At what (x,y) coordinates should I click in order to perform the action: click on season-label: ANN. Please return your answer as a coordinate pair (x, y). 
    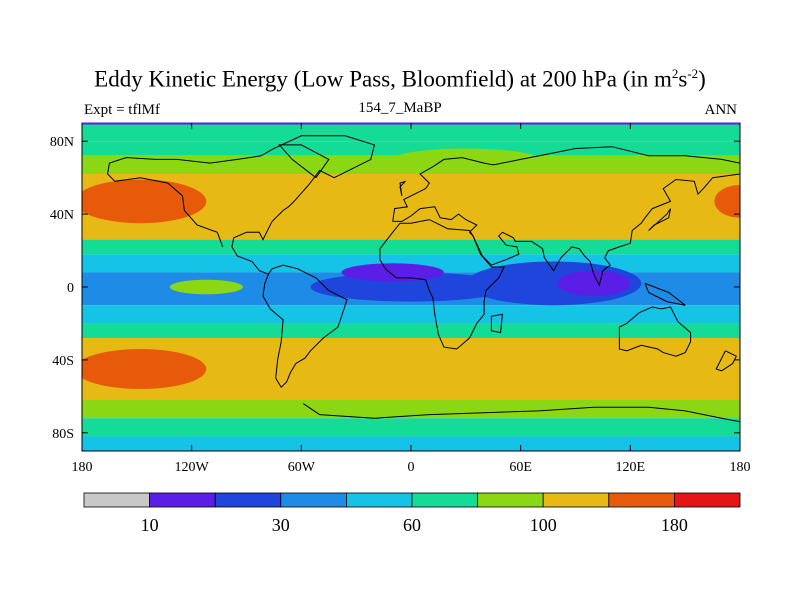
    Looking at the image, I should click on (721, 110).